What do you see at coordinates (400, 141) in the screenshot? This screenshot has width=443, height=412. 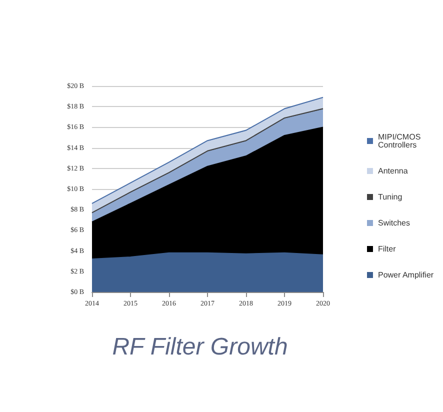 I see `legend-label: MIPI/CMOS Controllers` at bounding box center [400, 141].